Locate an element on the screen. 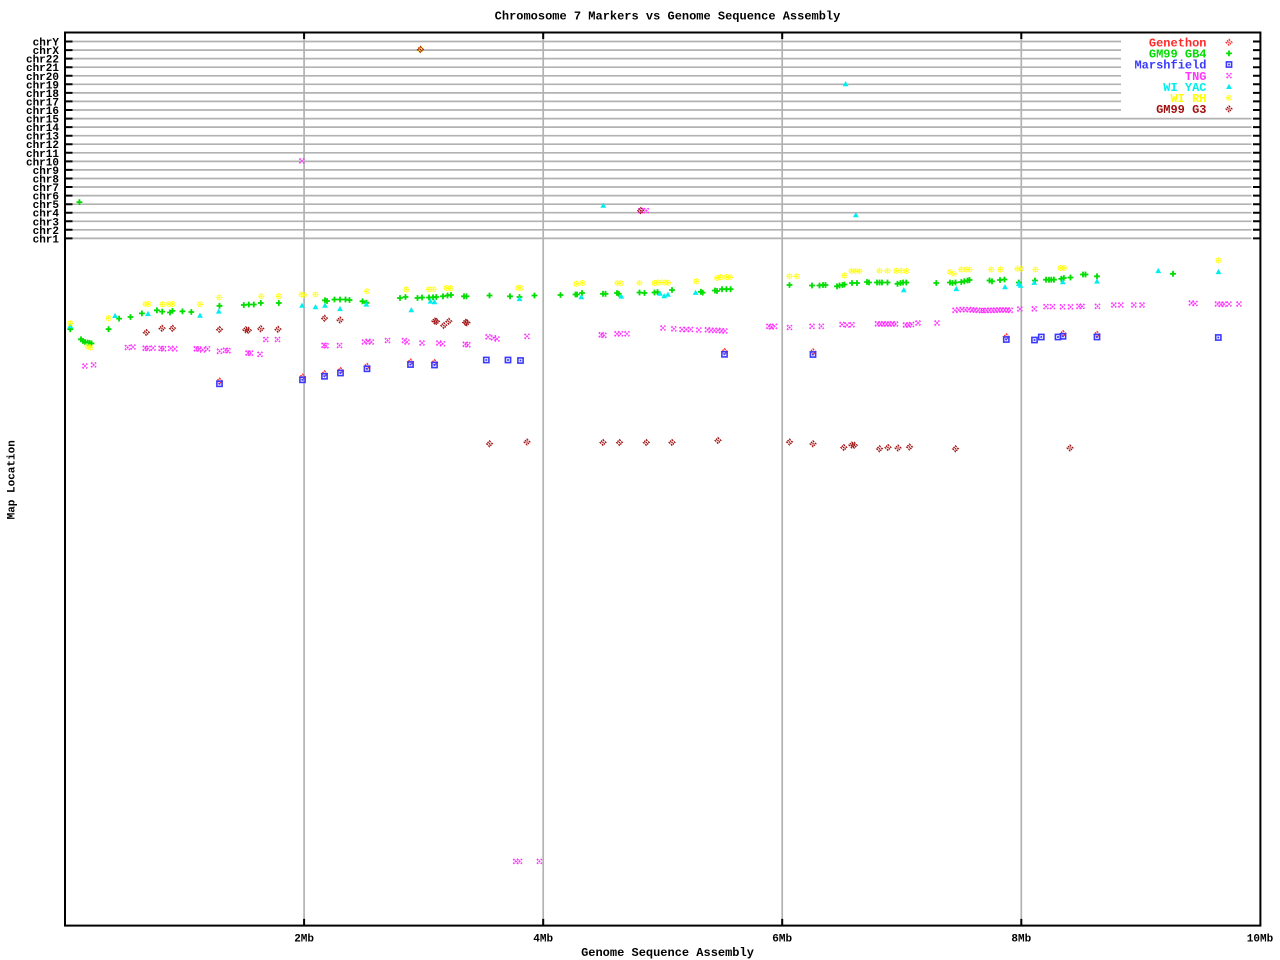  svg-text: chr5 is located at coordinates (46, 206).